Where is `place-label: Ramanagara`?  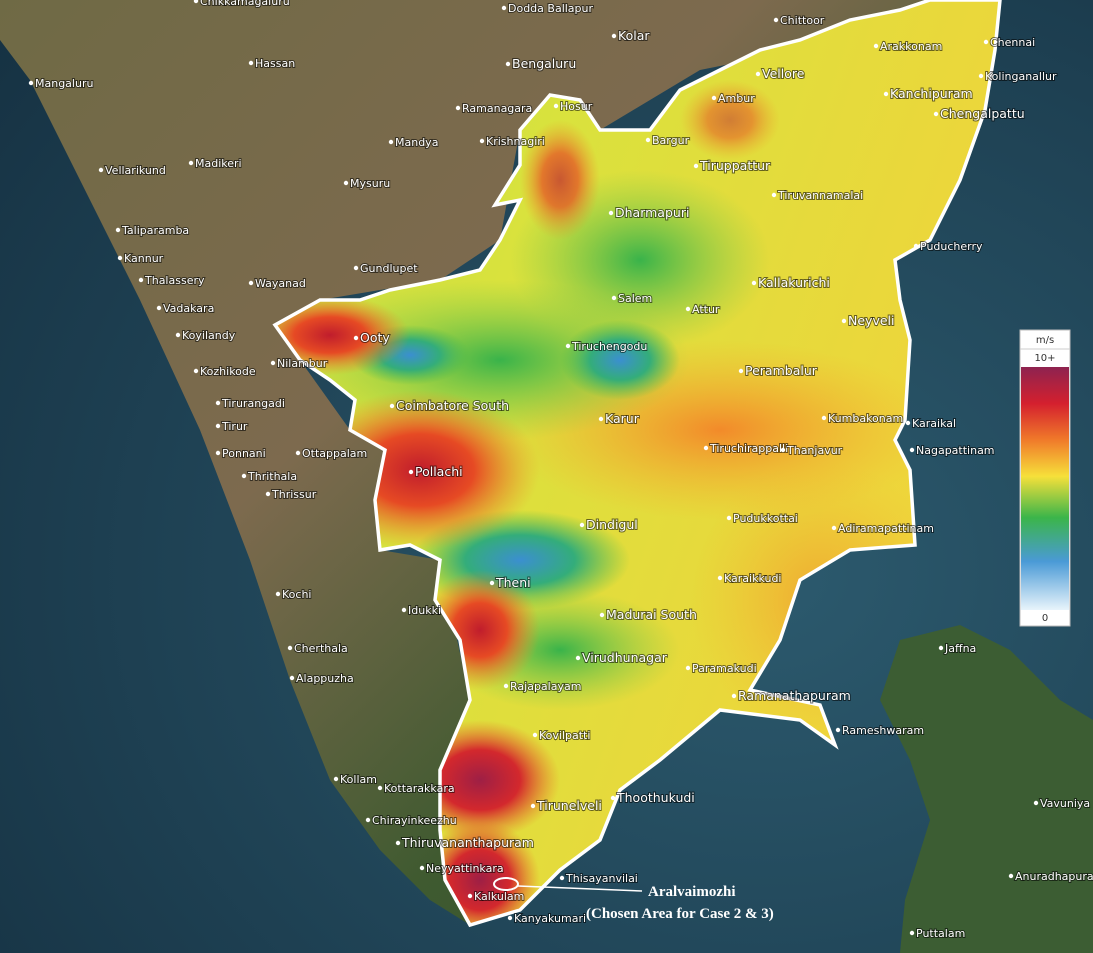 place-label: Ramanagara is located at coordinates (497, 108).